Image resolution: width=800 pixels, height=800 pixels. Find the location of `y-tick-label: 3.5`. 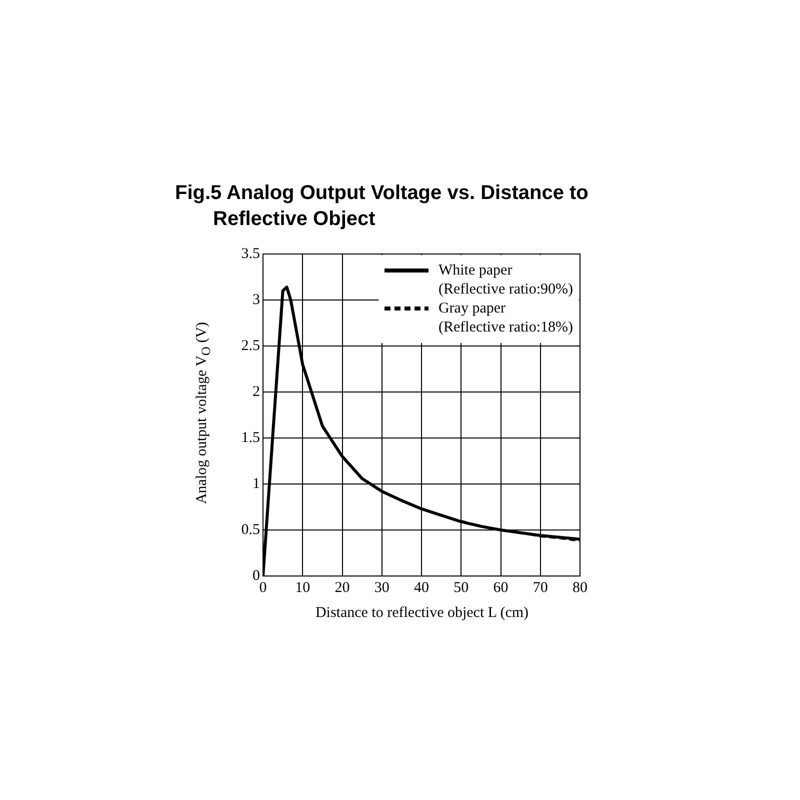

y-tick-label: 3.5 is located at coordinates (250, 254).